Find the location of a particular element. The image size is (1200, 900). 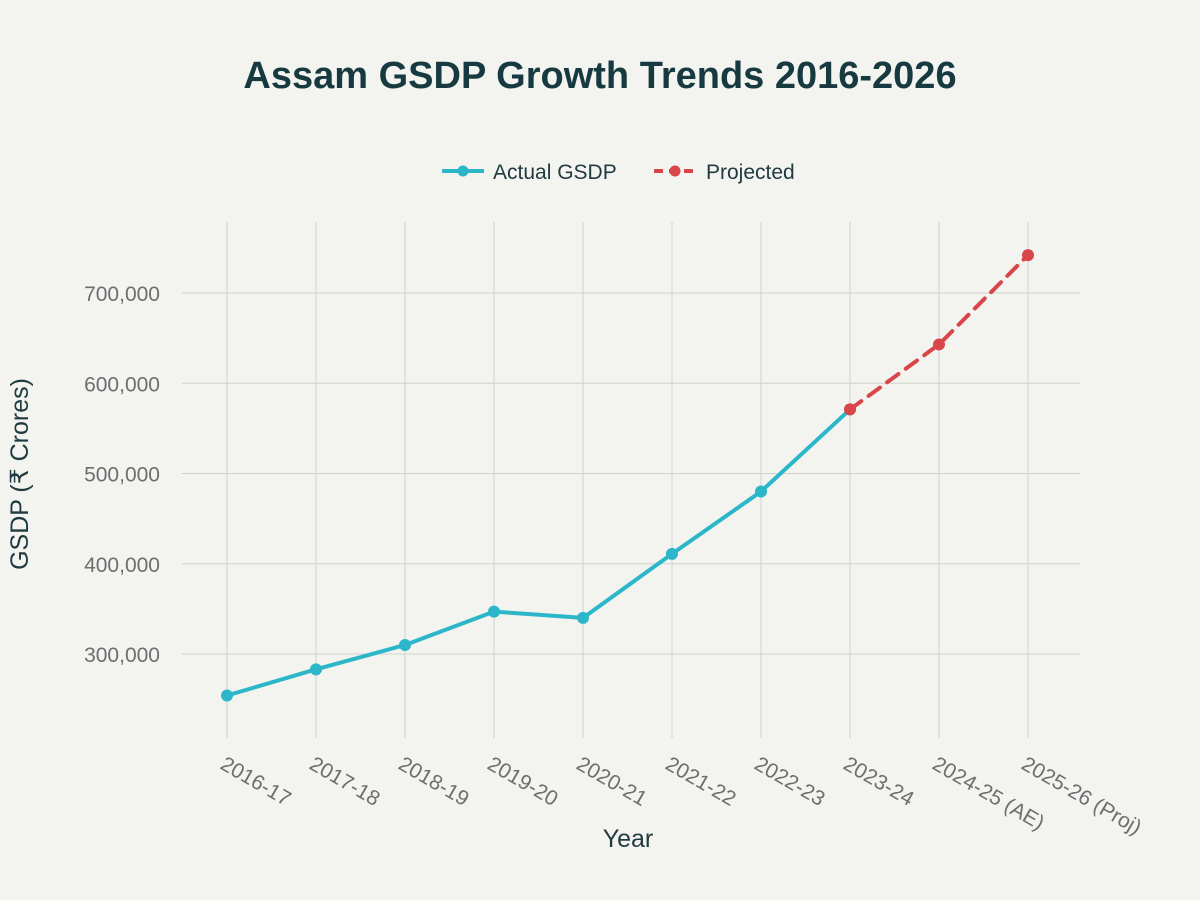

y-tick-label: 500,000 is located at coordinates (122, 475).